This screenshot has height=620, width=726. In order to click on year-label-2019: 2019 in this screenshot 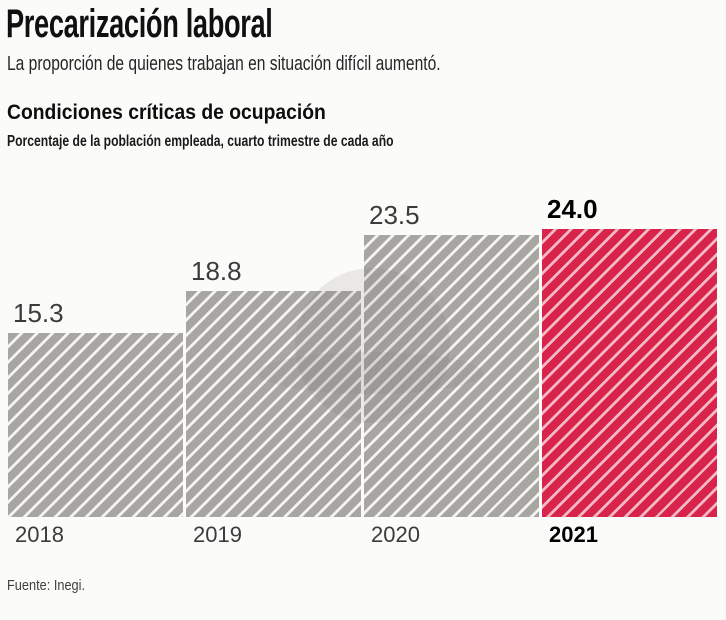, I will do `click(217, 534)`.